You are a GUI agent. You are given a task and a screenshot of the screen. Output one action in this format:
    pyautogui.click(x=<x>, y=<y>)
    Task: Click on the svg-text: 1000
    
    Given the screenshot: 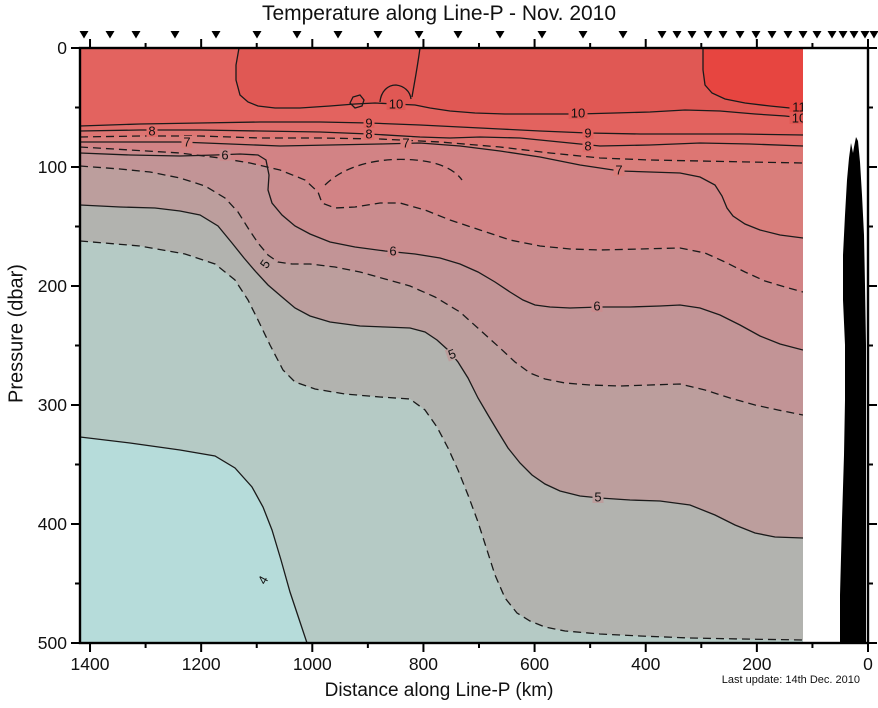 What is the action you would take?
    pyautogui.click(x=312, y=664)
    